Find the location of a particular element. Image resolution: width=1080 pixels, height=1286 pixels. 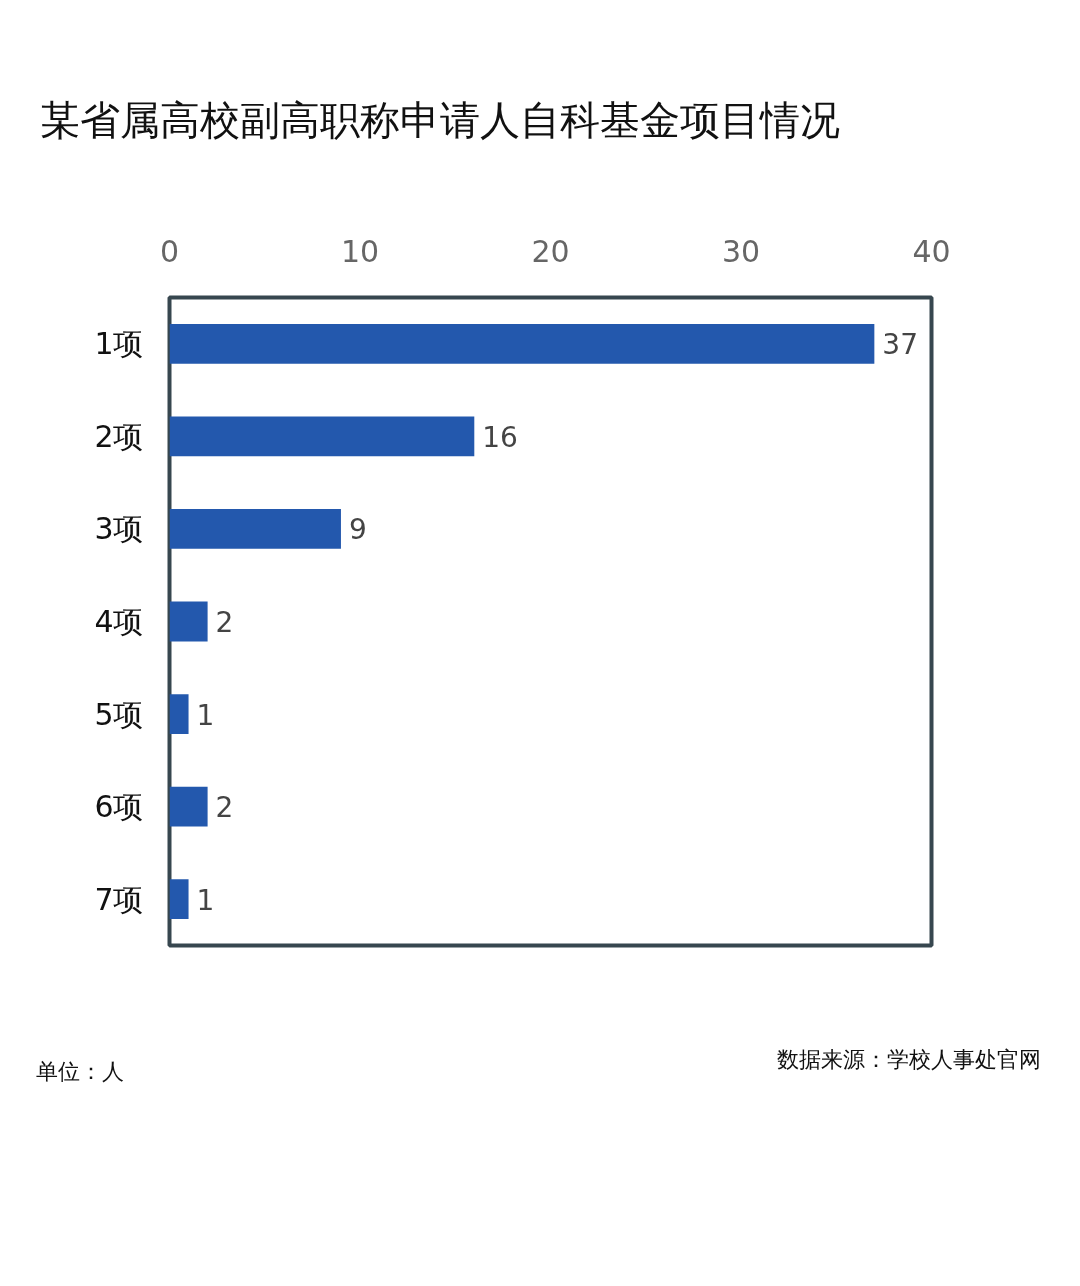

chart-title: 某省属高校副高职称申请人自科基金项目情况 is located at coordinates (439, 119).